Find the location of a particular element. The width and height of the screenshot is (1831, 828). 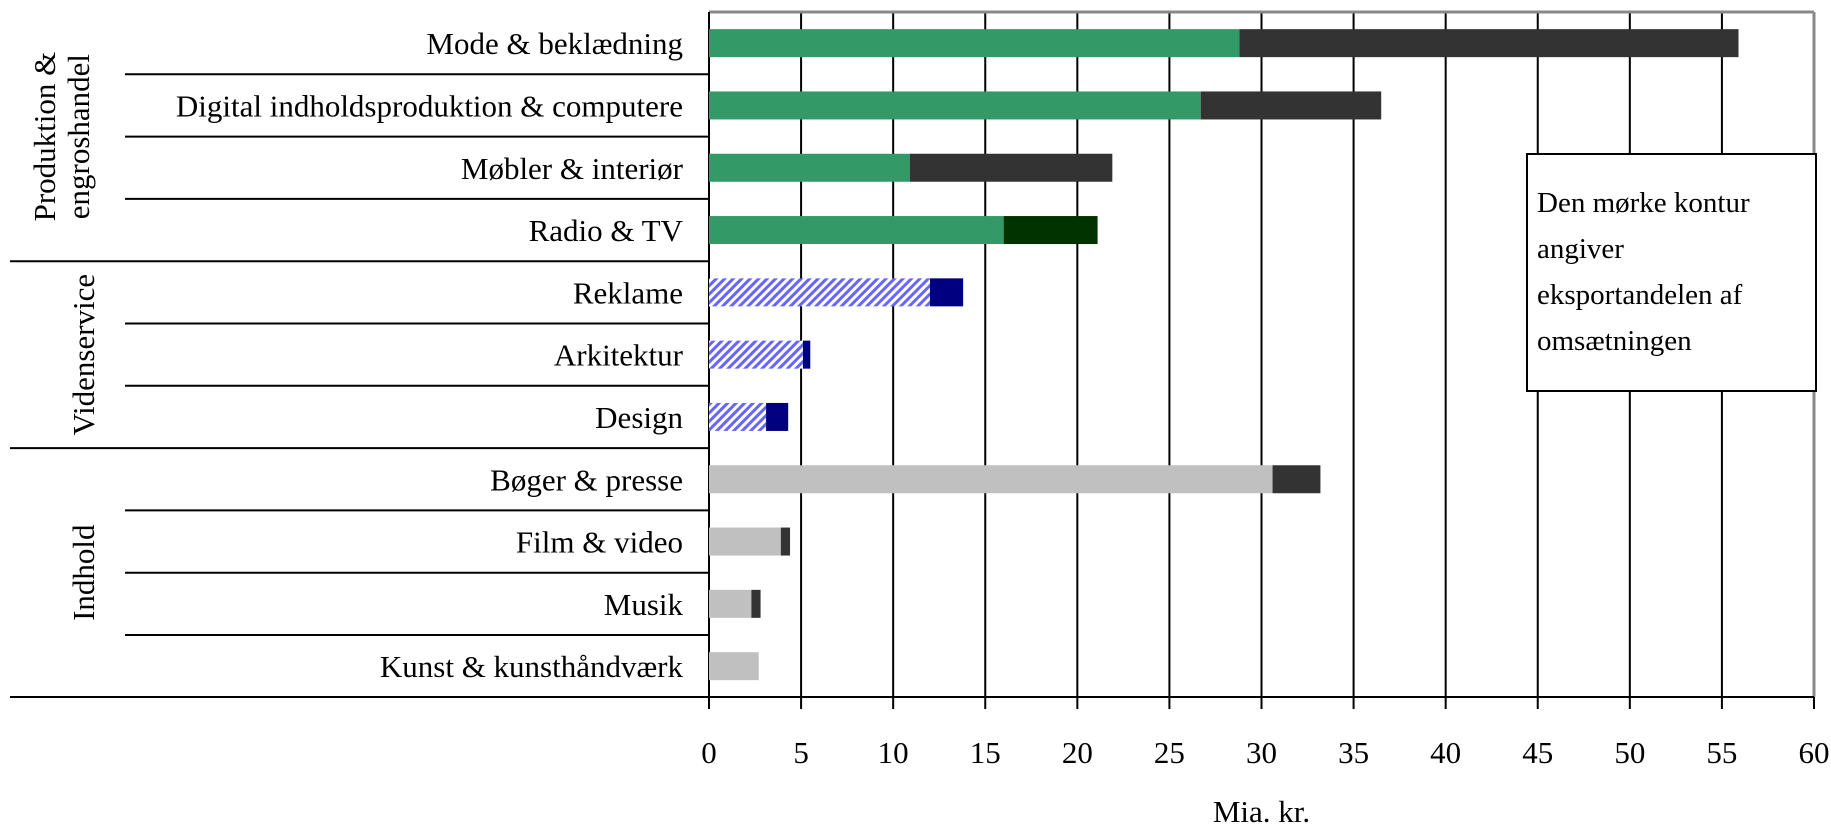

group-label-produktion-and-engroshandel: Produktion &engroshandel is located at coordinates (61, 137).